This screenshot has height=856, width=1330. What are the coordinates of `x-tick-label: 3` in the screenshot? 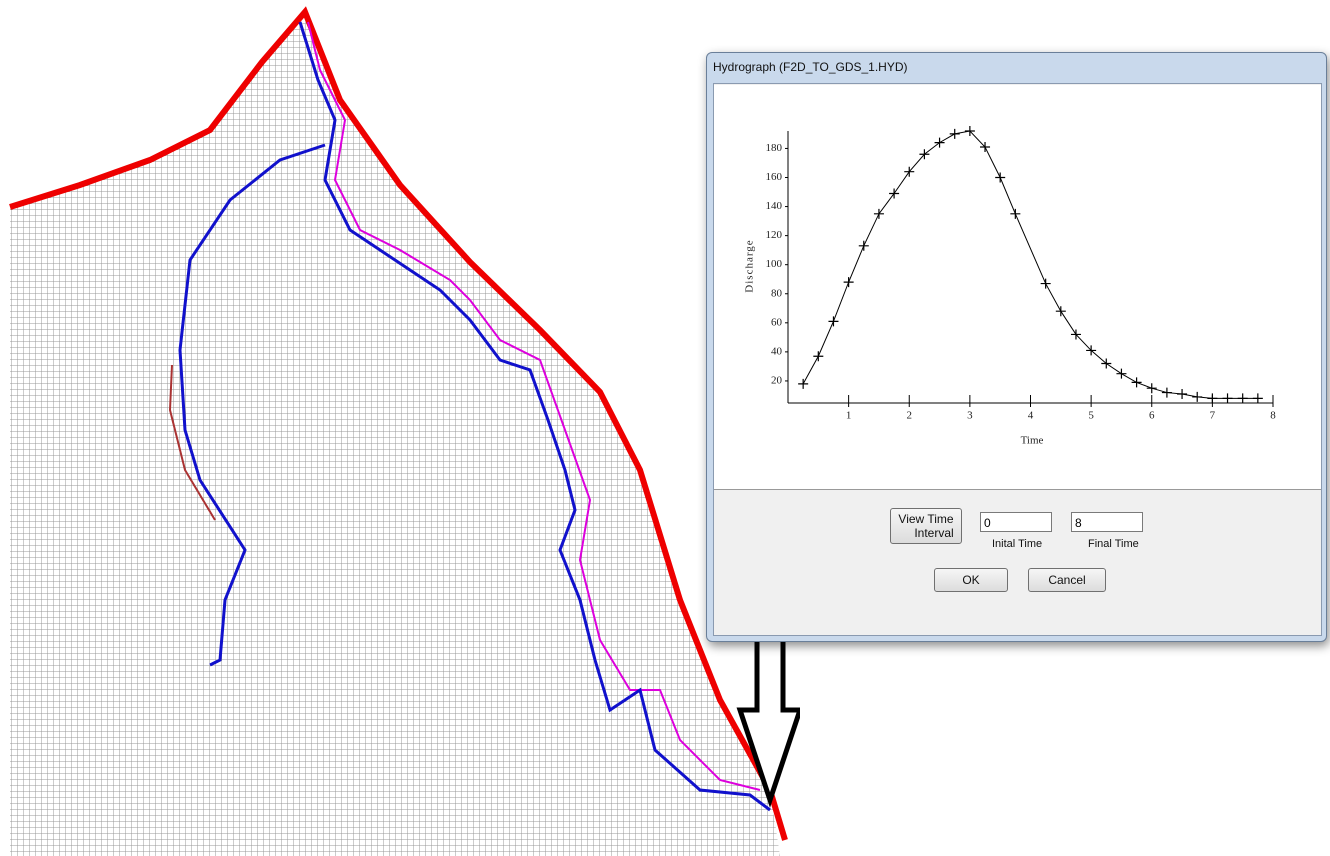 It's located at (970, 416).